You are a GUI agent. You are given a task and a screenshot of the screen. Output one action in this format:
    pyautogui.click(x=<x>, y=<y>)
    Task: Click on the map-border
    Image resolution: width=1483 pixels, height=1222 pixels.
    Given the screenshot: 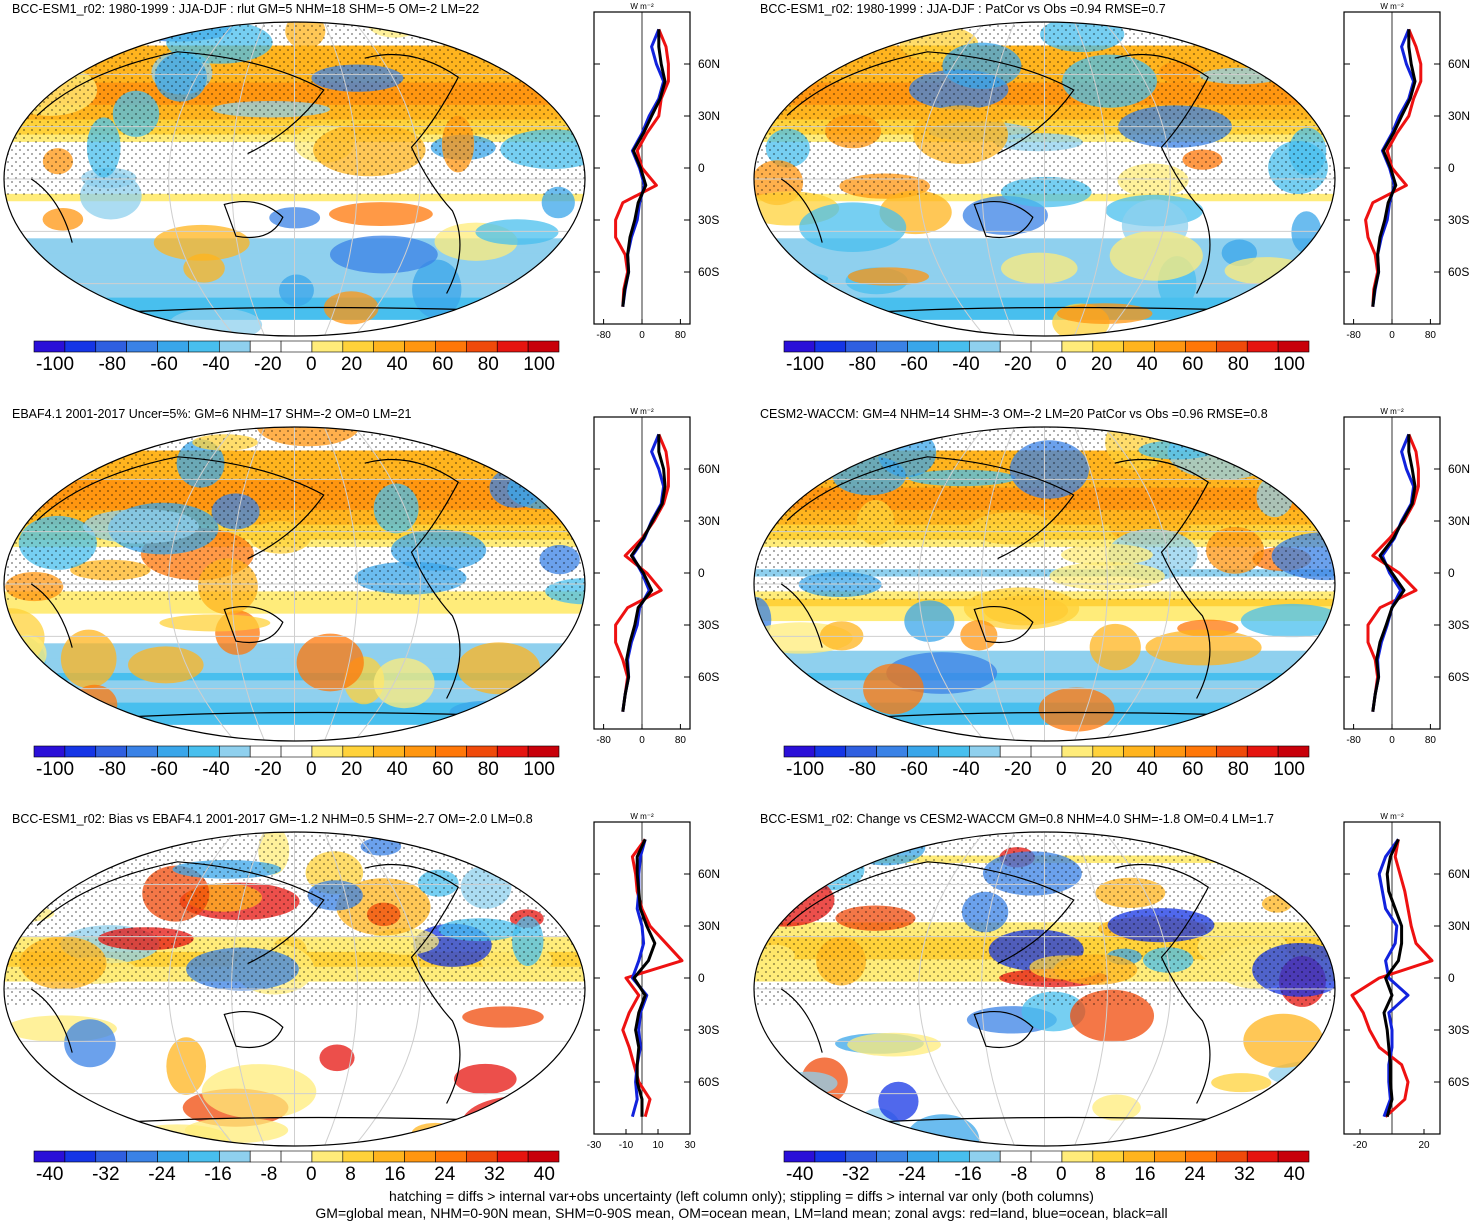 What is the action you would take?
    pyautogui.click(x=294, y=989)
    